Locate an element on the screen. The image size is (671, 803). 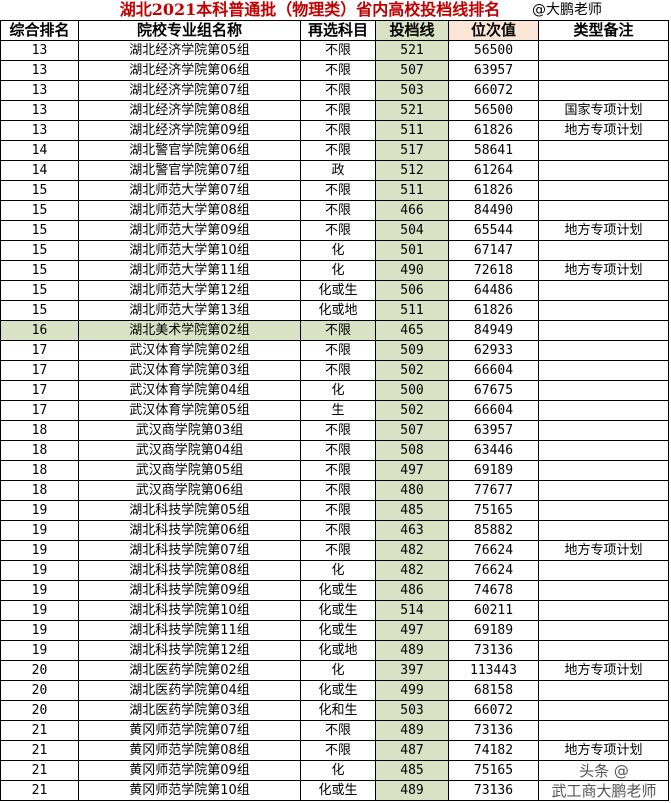
cell-score: 503 is located at coordinates (412, 710).